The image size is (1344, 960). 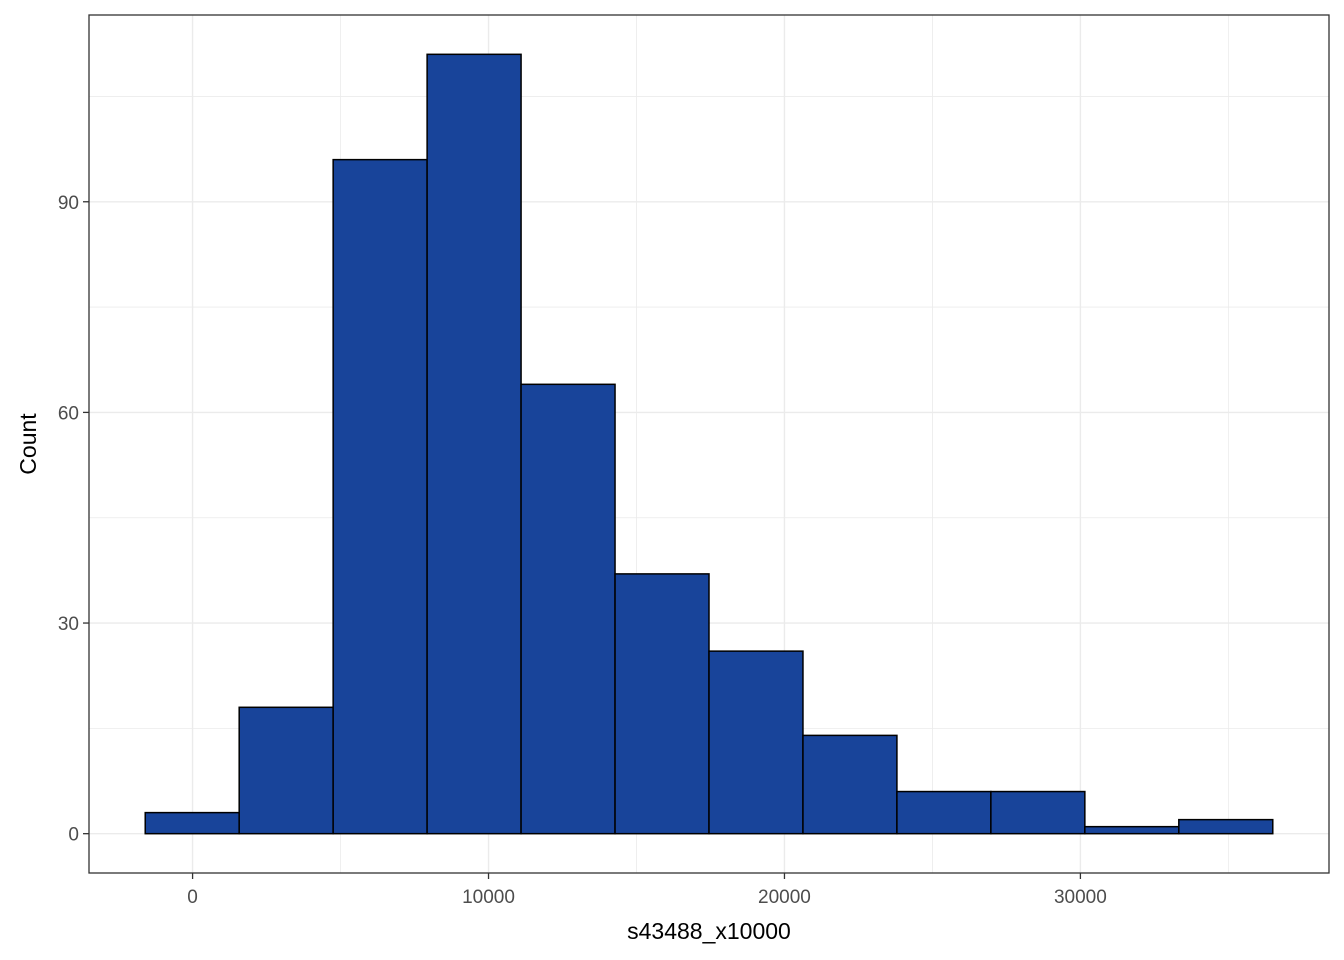 What do you see at coordinates (73, 835) in the screenshot?
I see `y-tick-label: 0` at bounding box center [73, 835].